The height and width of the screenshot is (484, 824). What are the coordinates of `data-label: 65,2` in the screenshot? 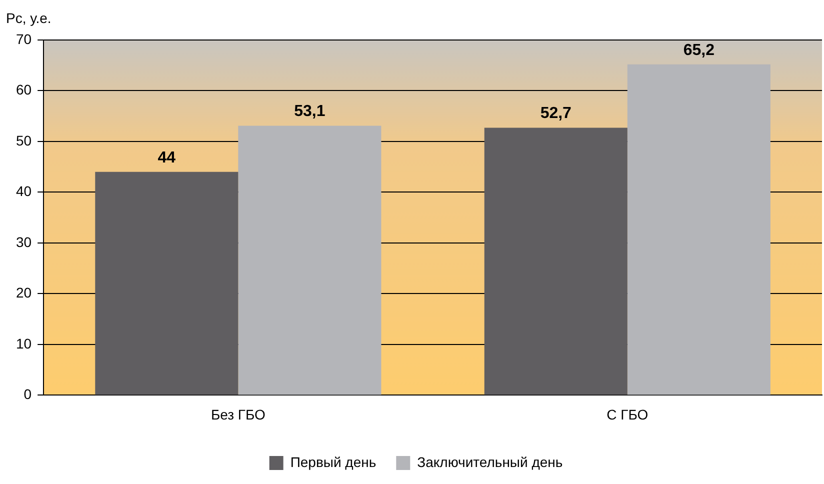 It's located at (699, 50).